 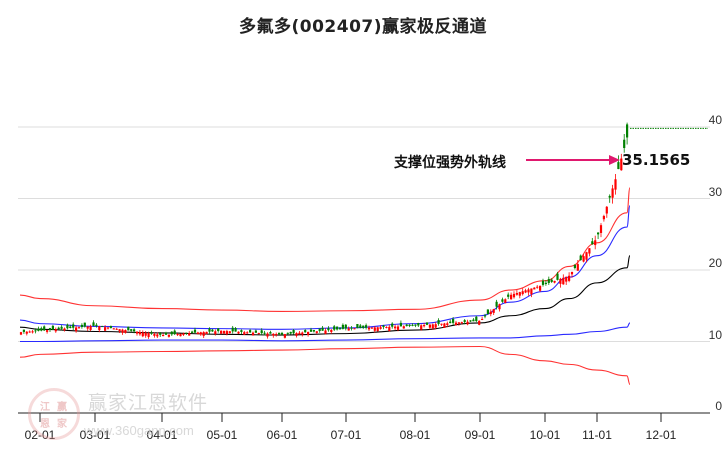 I want to click on annotation-label: 支撑位强势外轨线, so click(x=450, y=163).